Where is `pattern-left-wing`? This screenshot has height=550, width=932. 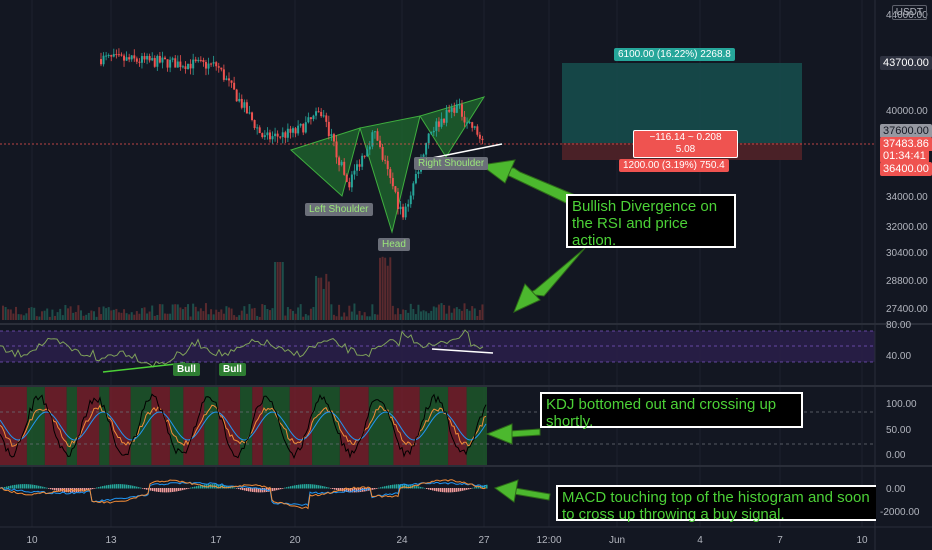
pattern-left-wing is located at coordinates (325, 162).